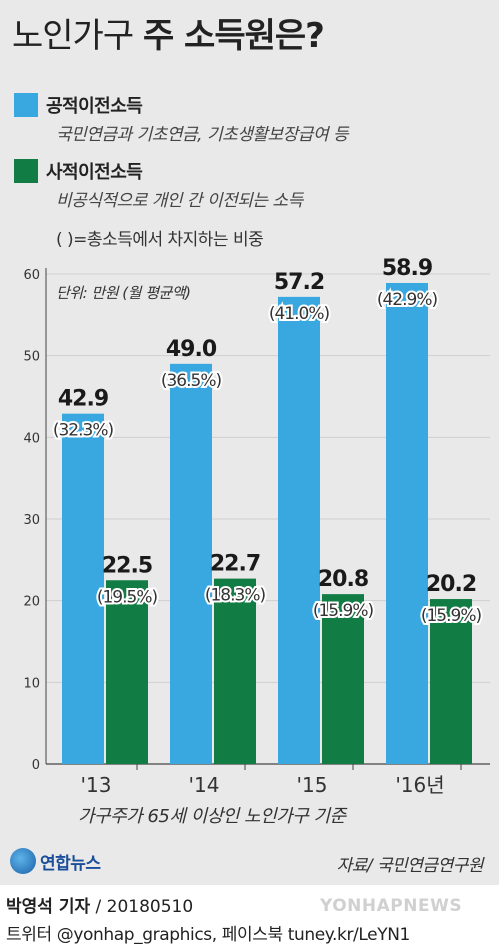 This screenshot has height=950, width=499. Describe the element at coordinates (451, 584) in the screenshot. I see `value-label: 20.2` at that location.